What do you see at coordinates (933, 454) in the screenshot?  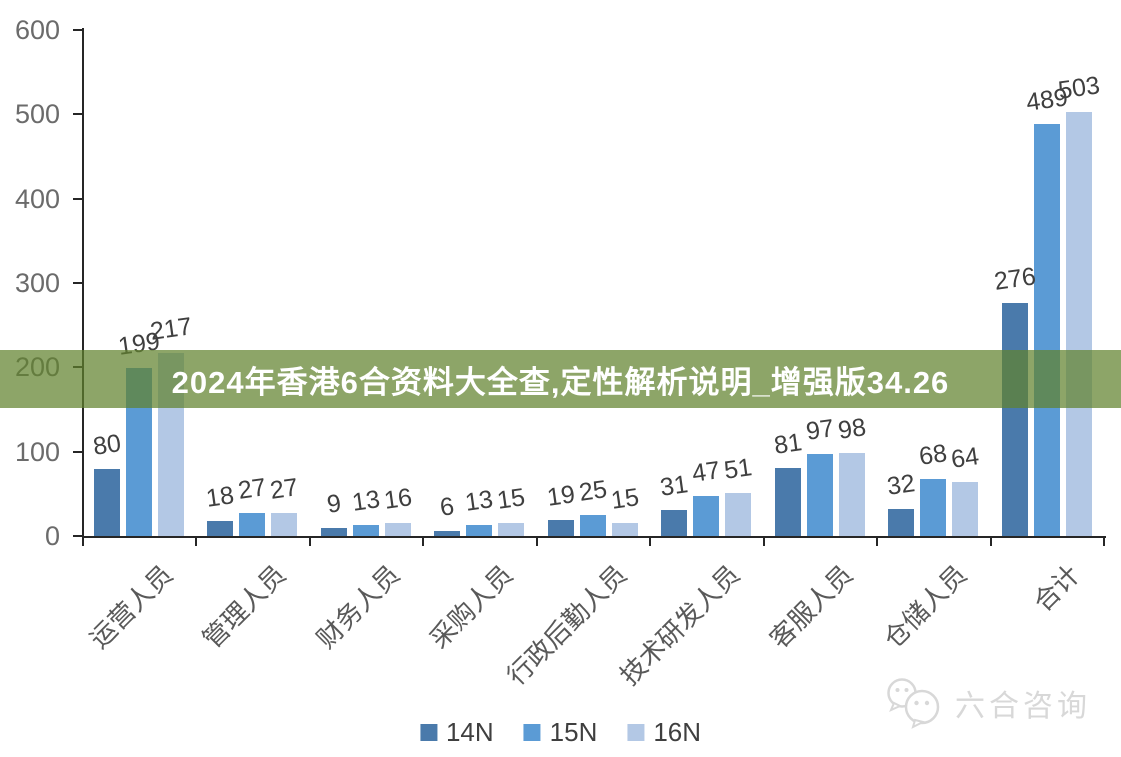 I see `value-label: 68` at bounding box center [933, 454].